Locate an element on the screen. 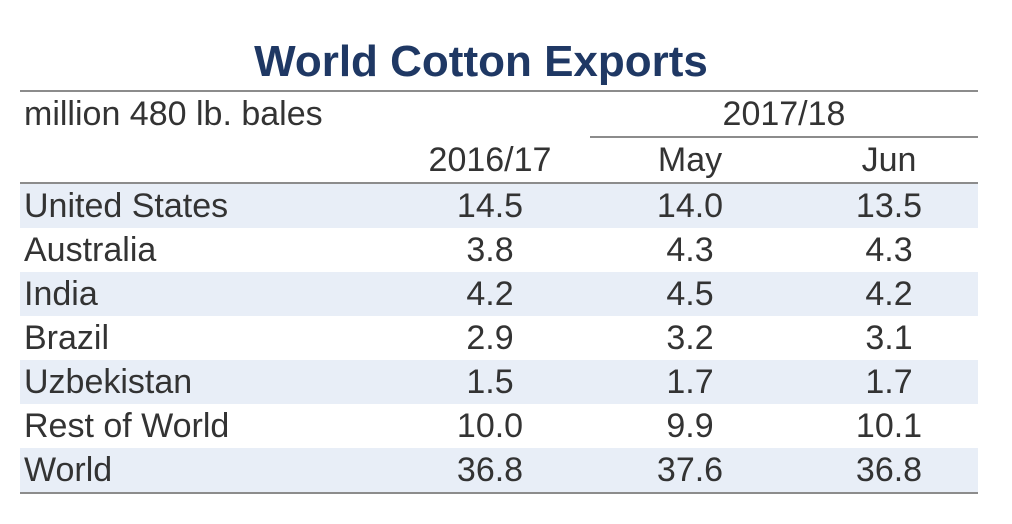 The width and height of the screenshot is (1012, 524). cell-value: 1.5 is located at coordinates (490, 382).